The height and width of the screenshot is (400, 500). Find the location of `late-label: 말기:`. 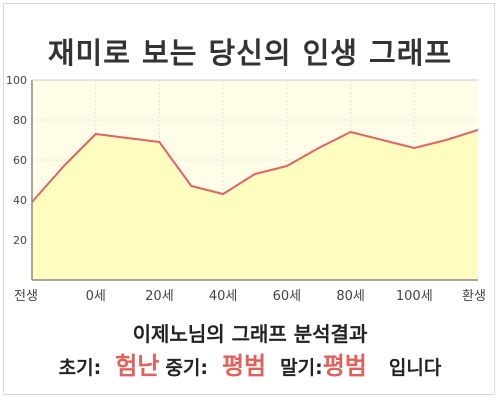

late-label: 말기: is located at coordinates (301, 368).